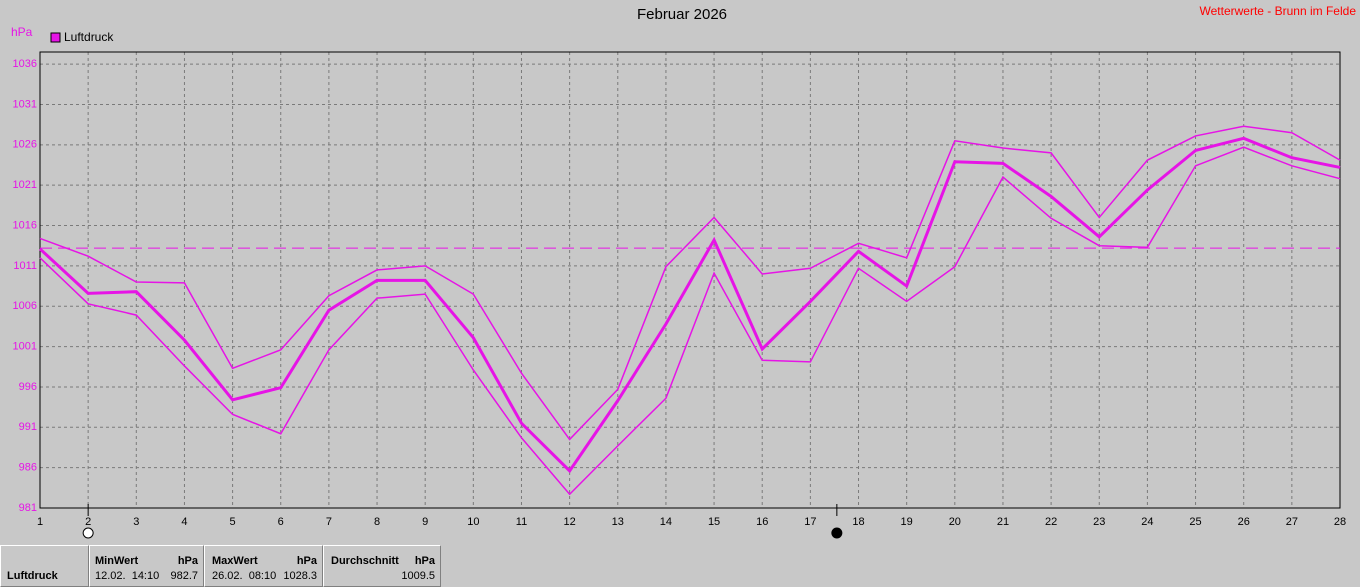  Describe the element at coordinates (25, 185) in the screenshot. I see `y-tick-label: 1021` at that location.